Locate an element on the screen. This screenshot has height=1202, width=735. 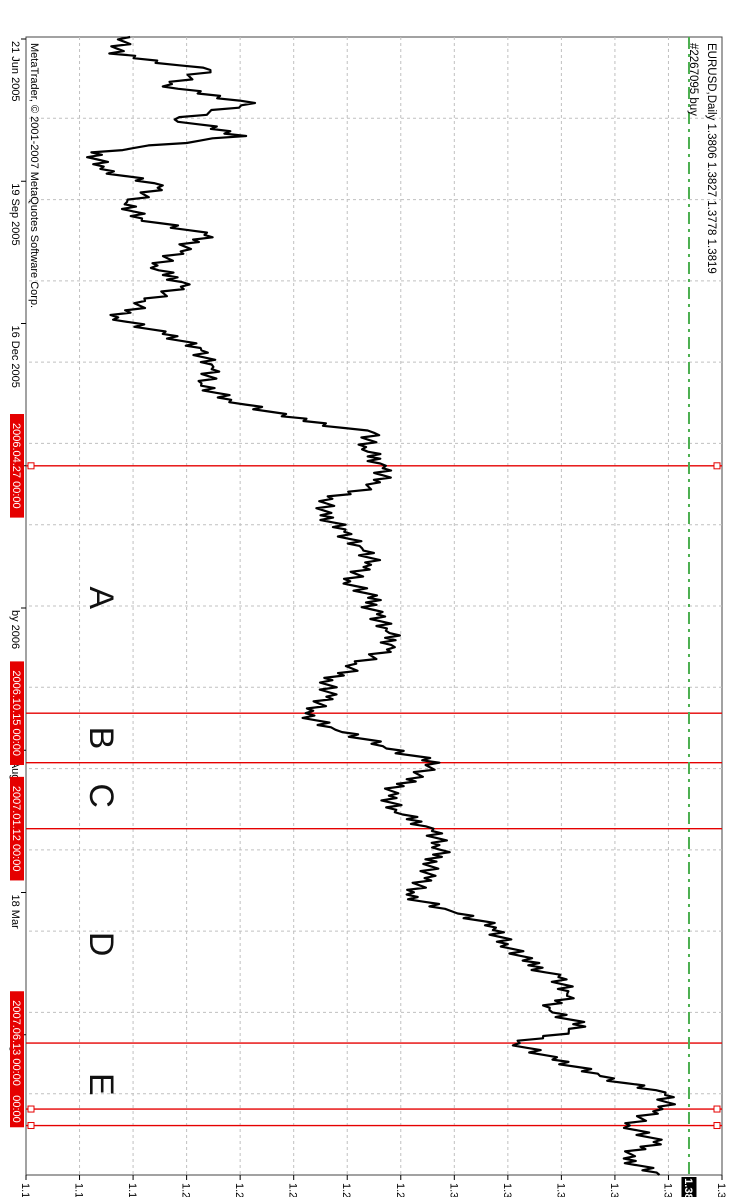
marker-label: 2006.10.15 00:00 is located at coordinates (16, 713).